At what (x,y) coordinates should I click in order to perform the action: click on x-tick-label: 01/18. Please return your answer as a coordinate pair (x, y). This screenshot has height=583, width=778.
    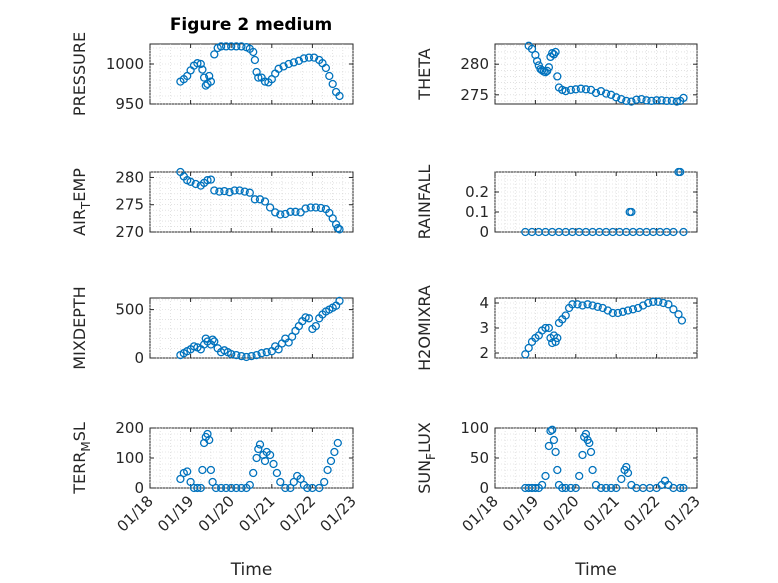
    Looking at the image, I should click on (480, 513).